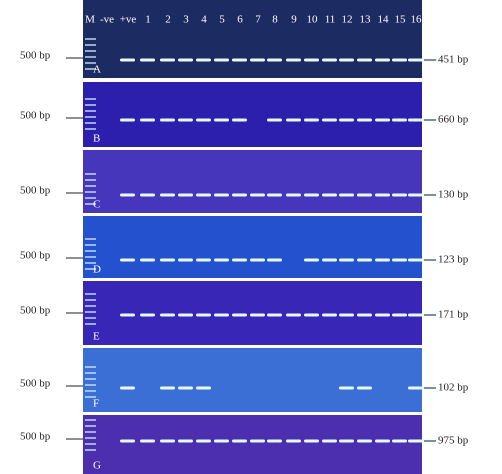 Image resolution: width=502 pixels, height=474 pixels. I want to click on lane-label: 9, so click(294, 20).